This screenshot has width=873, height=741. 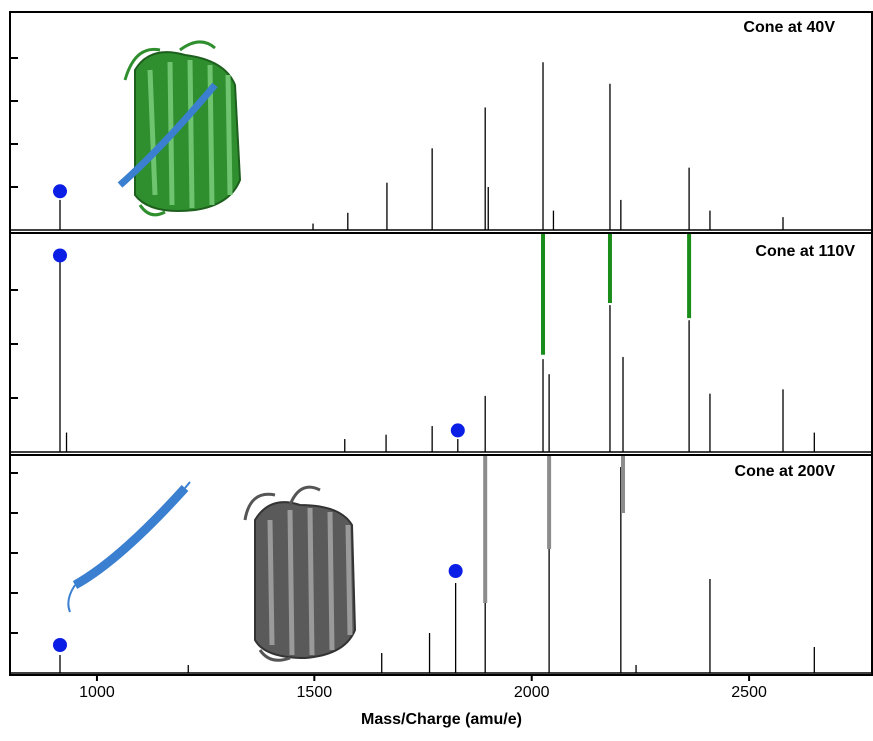 I want to click on panel-title: Cone at 200V, so click(x=785, y=471).